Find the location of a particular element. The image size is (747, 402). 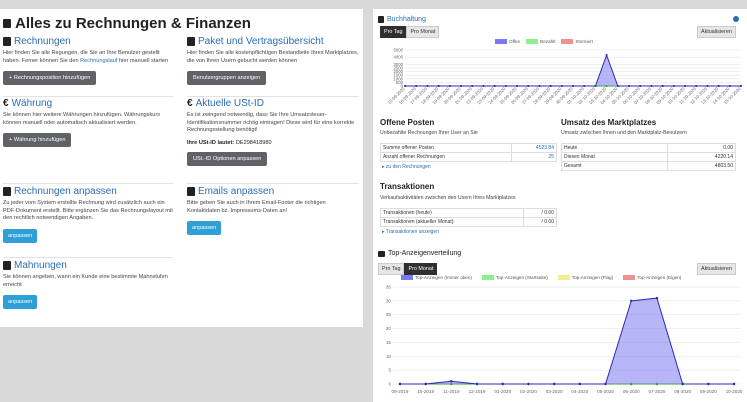

table-row: Summe offener Posten 4523.84 is located at coordinates (469, 148).